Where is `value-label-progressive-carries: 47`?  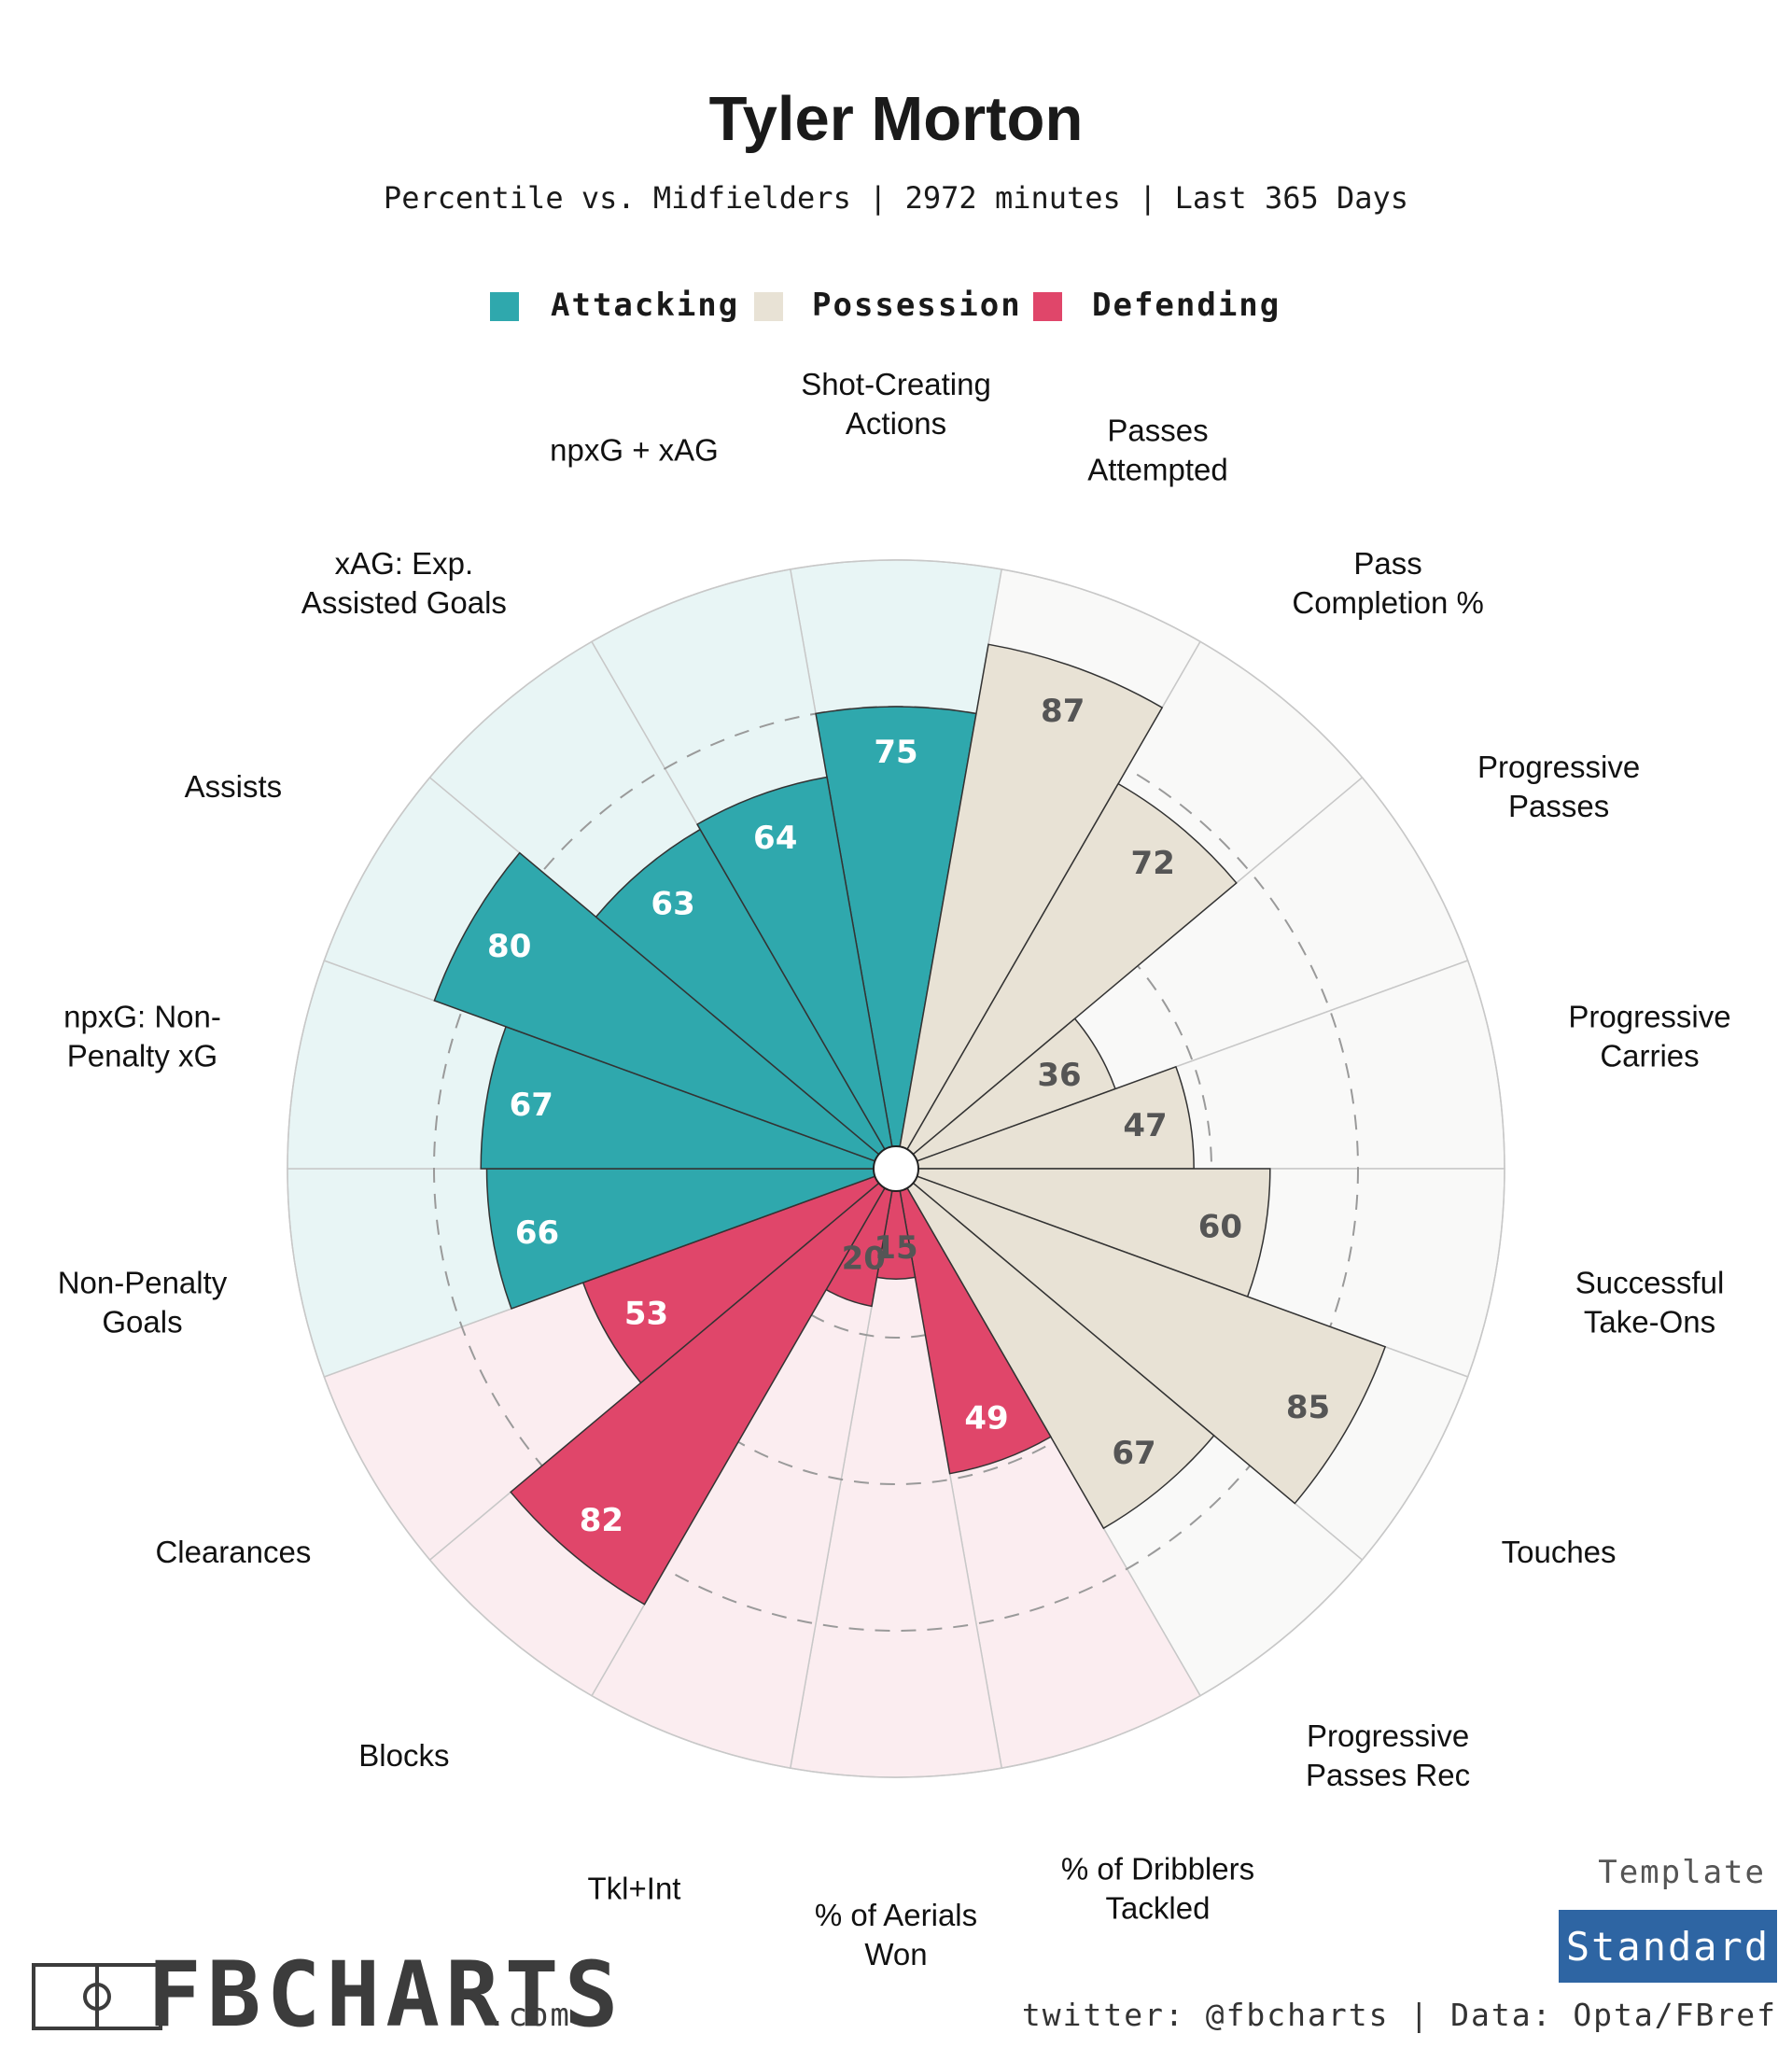
value-label-progressive-carries: 47 is located at coordinates (1145, 1125).